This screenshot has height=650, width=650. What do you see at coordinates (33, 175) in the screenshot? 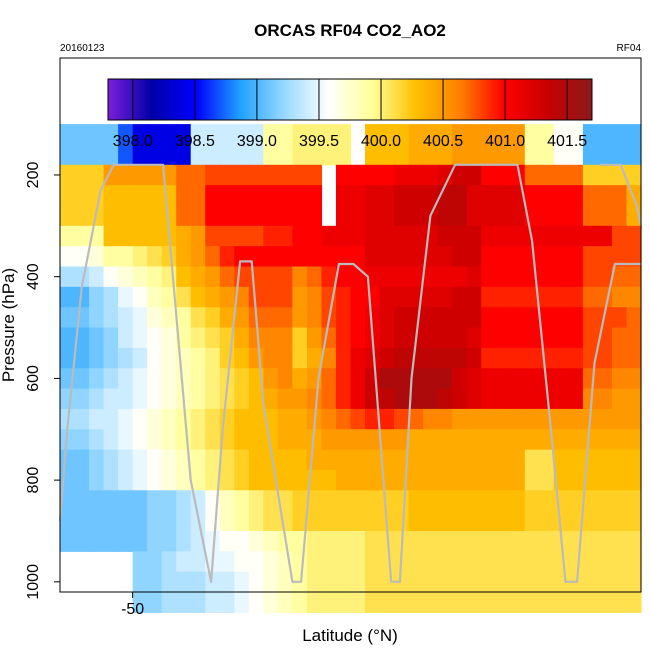
I see `y-tick-label: 200` at bounding box center [33, 175].